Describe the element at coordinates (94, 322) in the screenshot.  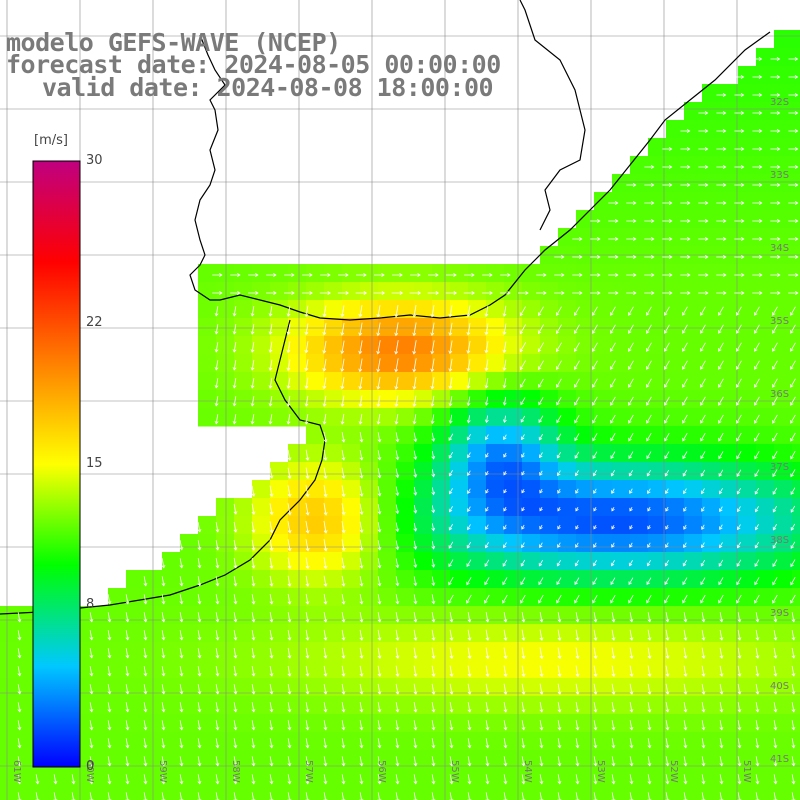
I see `colorbar-tick-label: 22` at that location.